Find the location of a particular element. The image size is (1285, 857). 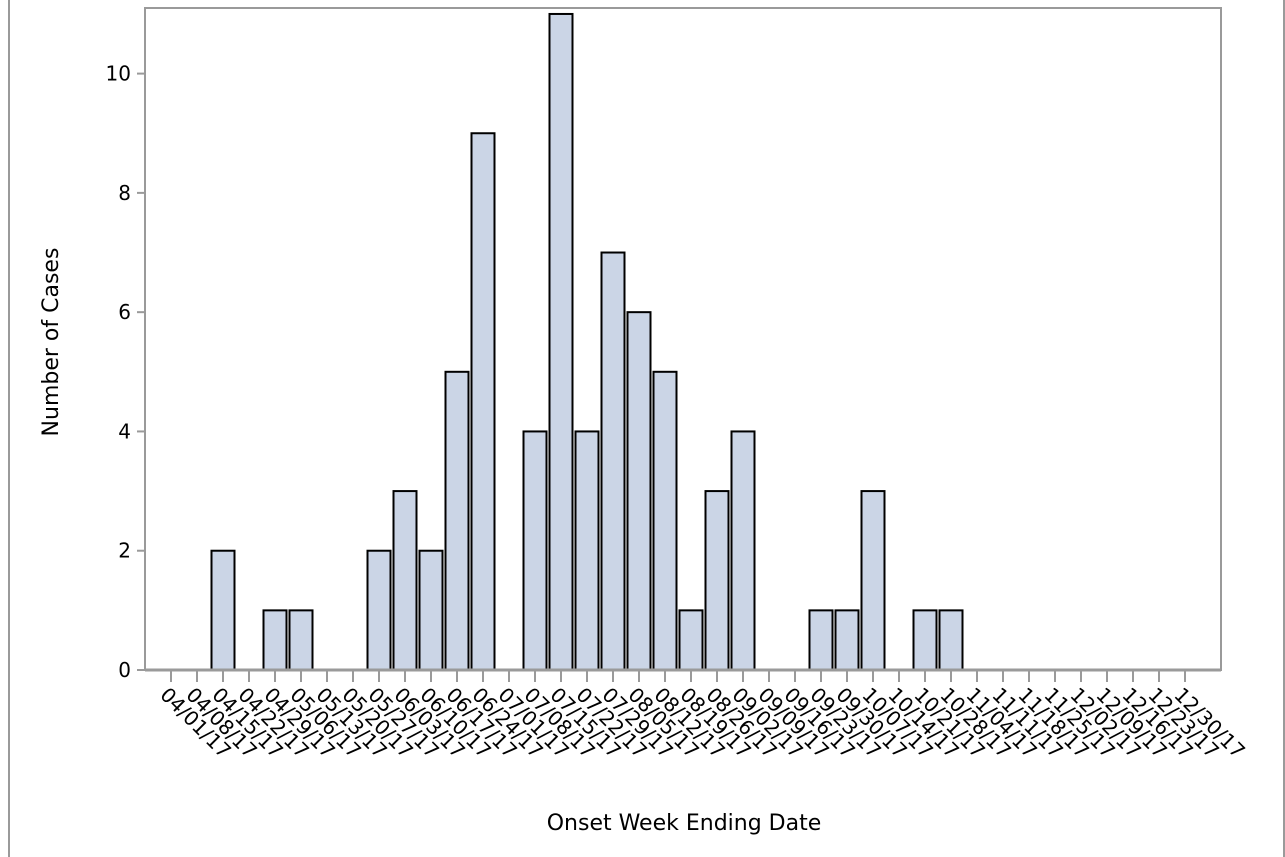

y-axis: 0 2 4 6 8 10 is located at coordinates (125, 372).